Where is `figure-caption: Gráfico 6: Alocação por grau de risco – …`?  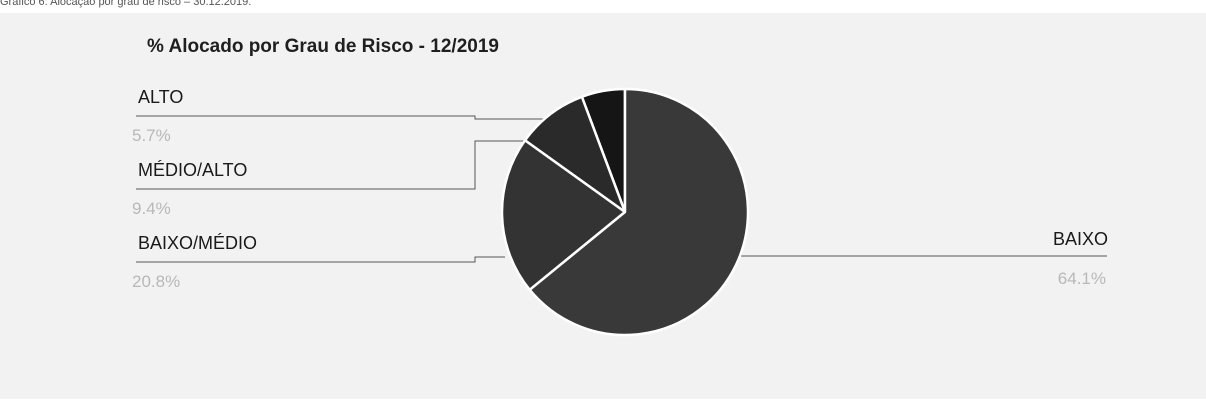
figure-caption: Gráfico 6: Alocação por grau de risco – … is located at coordinates (126, 4).